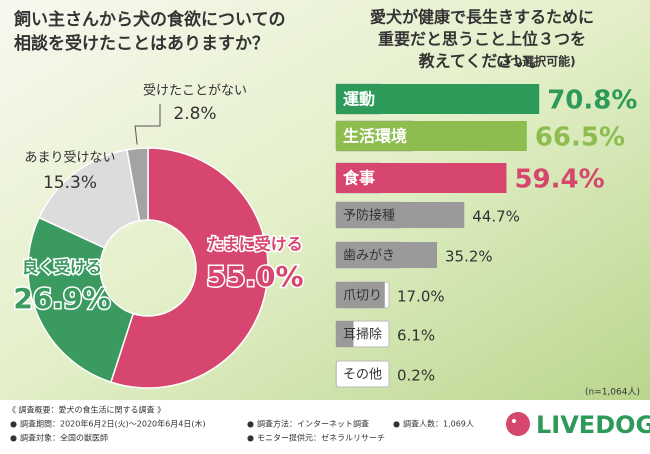 The width and height of the screenshot is (650, 454). What do you see at coordinates (313, 424) in the screenshot?
I see `footer-method: 調査方法：インターネット調査` at bounding box center [313, 424].